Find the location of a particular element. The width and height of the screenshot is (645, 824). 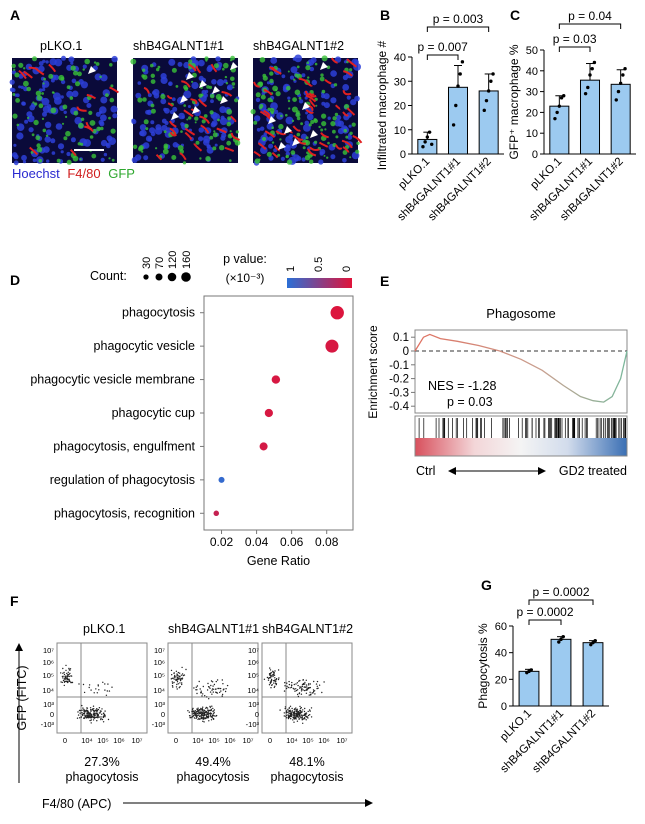

y-tick-label: 60 is located at coordinates (501, 627).